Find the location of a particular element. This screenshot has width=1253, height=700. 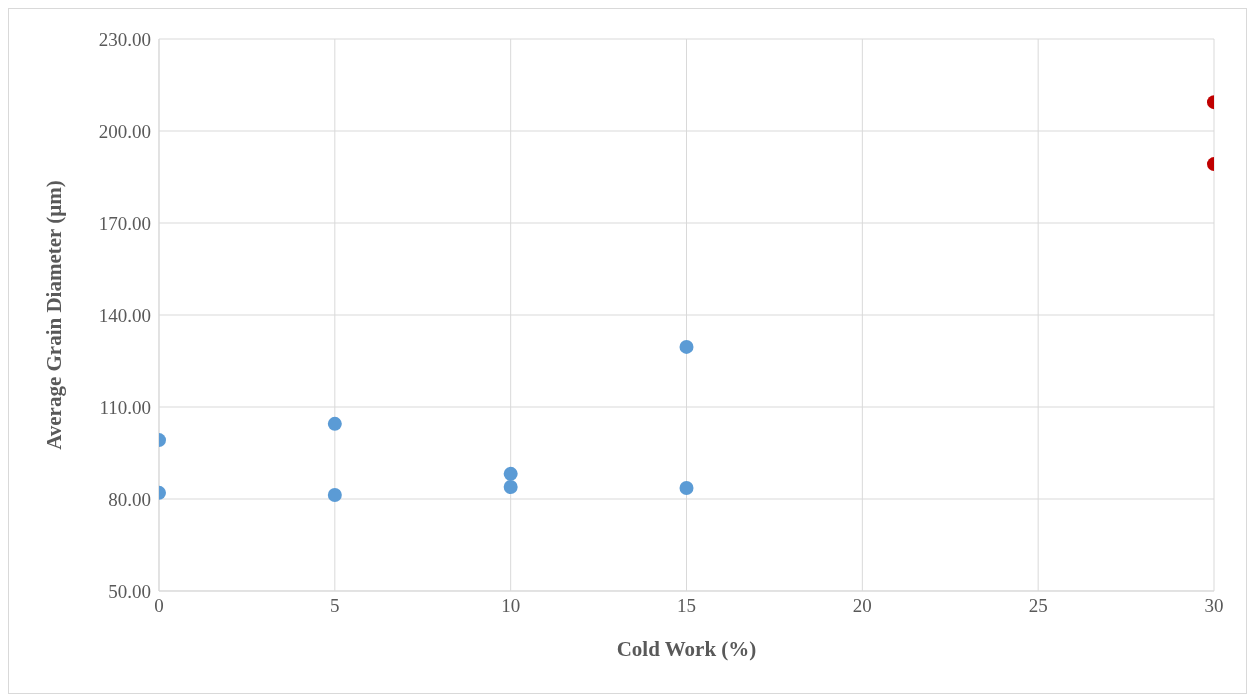

x-tick-label: 5 is located at coordinates (335, 606).